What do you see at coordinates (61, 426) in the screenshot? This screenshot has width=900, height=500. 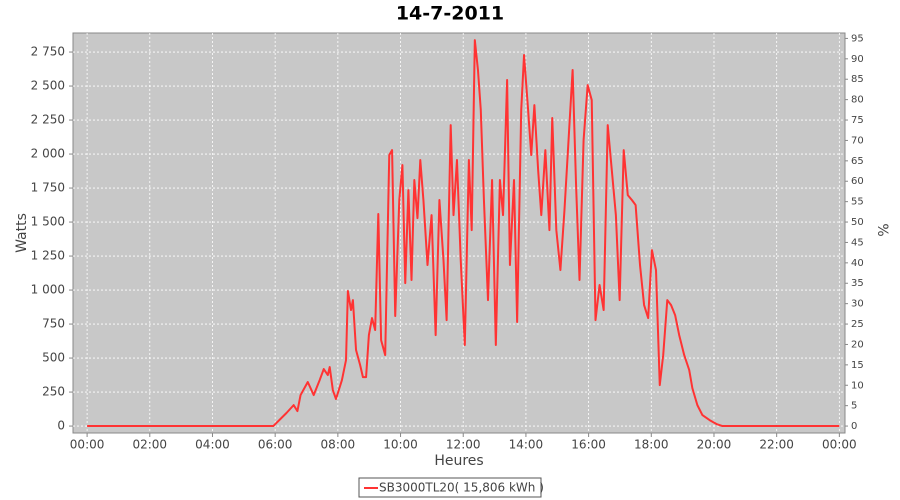 I see `y-tick-label: 0` at bounding box center [61, 426].